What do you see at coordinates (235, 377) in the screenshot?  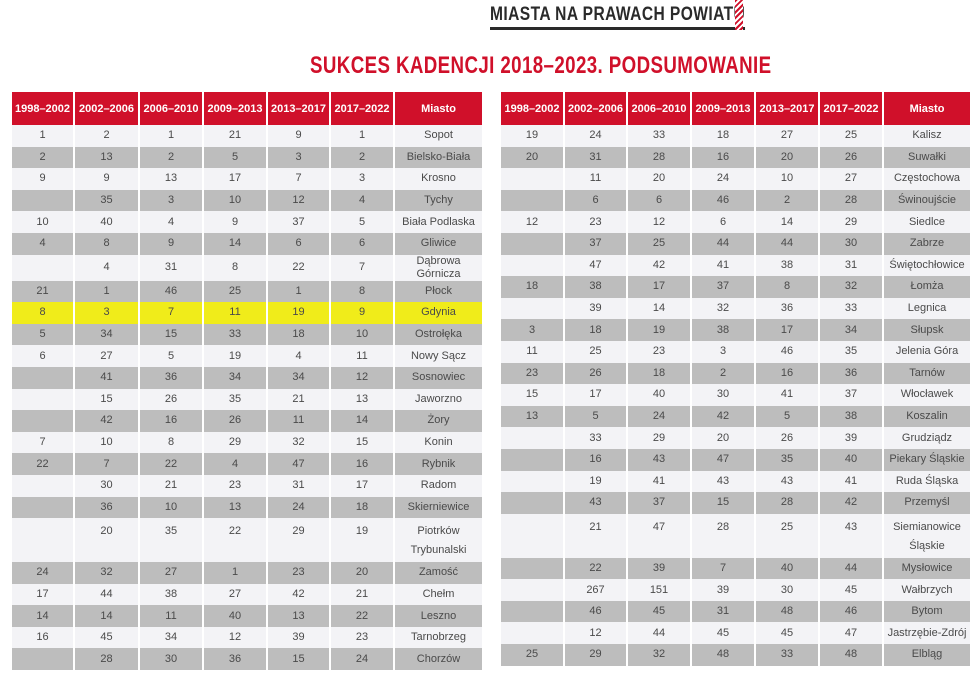 I see `rank-cell: 34` at bounding box center [235, 377].